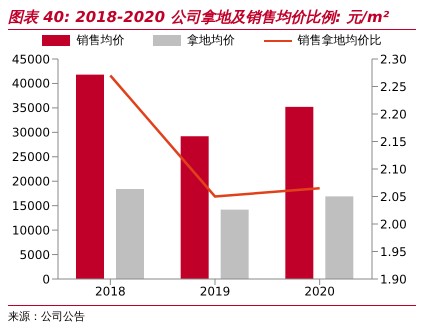  I want to click on y-tick-label: 15000, so click(31, 205).